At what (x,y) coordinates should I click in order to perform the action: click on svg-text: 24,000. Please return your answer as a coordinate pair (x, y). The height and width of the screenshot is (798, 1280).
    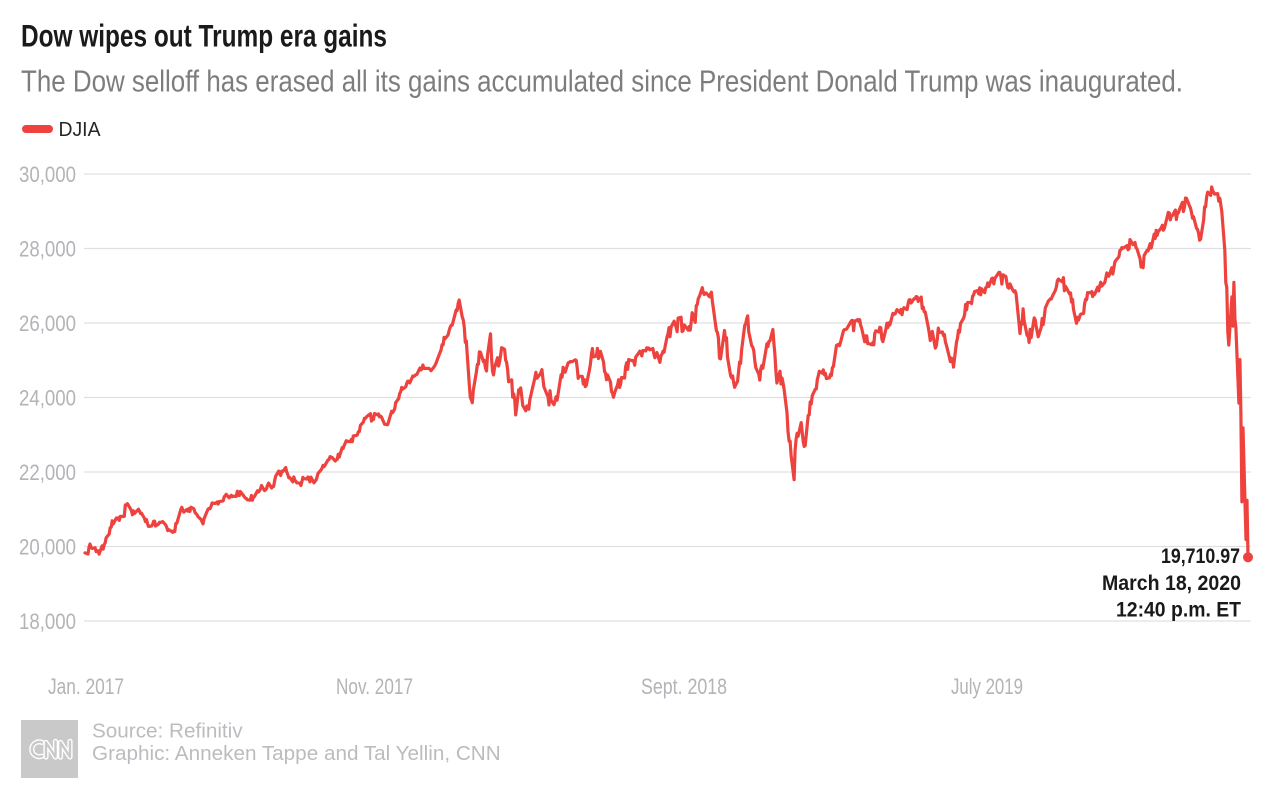
    Looking at the image, I should click on (47, 398).